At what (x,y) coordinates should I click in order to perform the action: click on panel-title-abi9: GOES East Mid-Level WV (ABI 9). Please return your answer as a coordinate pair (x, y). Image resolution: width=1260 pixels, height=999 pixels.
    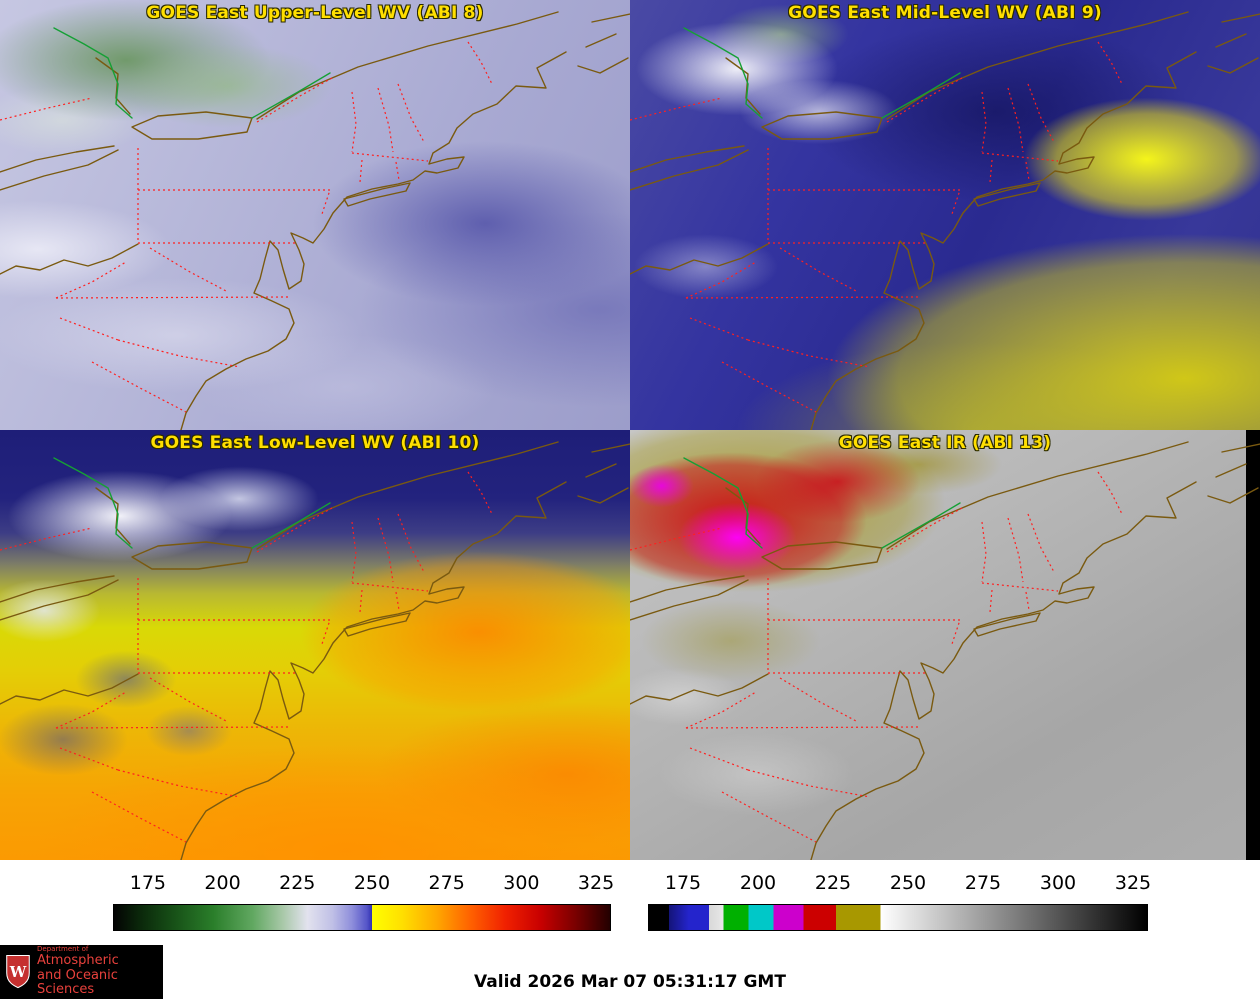
    Looking at the image, I should click on (945, 13).